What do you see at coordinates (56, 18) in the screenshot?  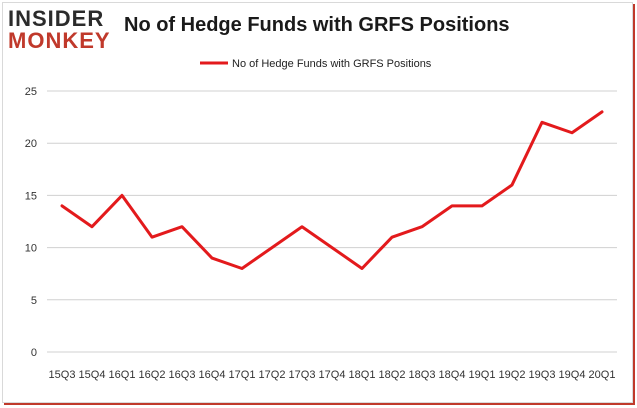 I see `logo-line-1: INSIDER` at bounding box center [56, 18].